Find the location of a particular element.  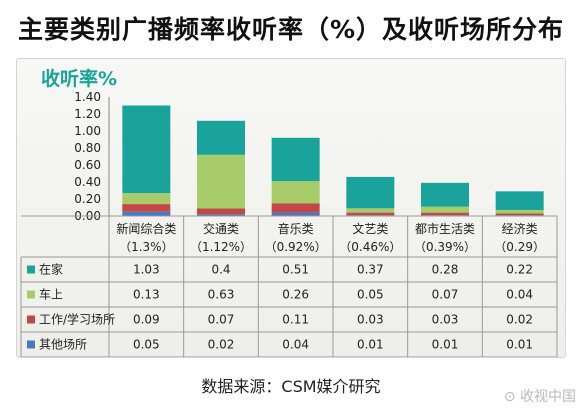

data-label: 0.63 is located at coordinates (221, 295).